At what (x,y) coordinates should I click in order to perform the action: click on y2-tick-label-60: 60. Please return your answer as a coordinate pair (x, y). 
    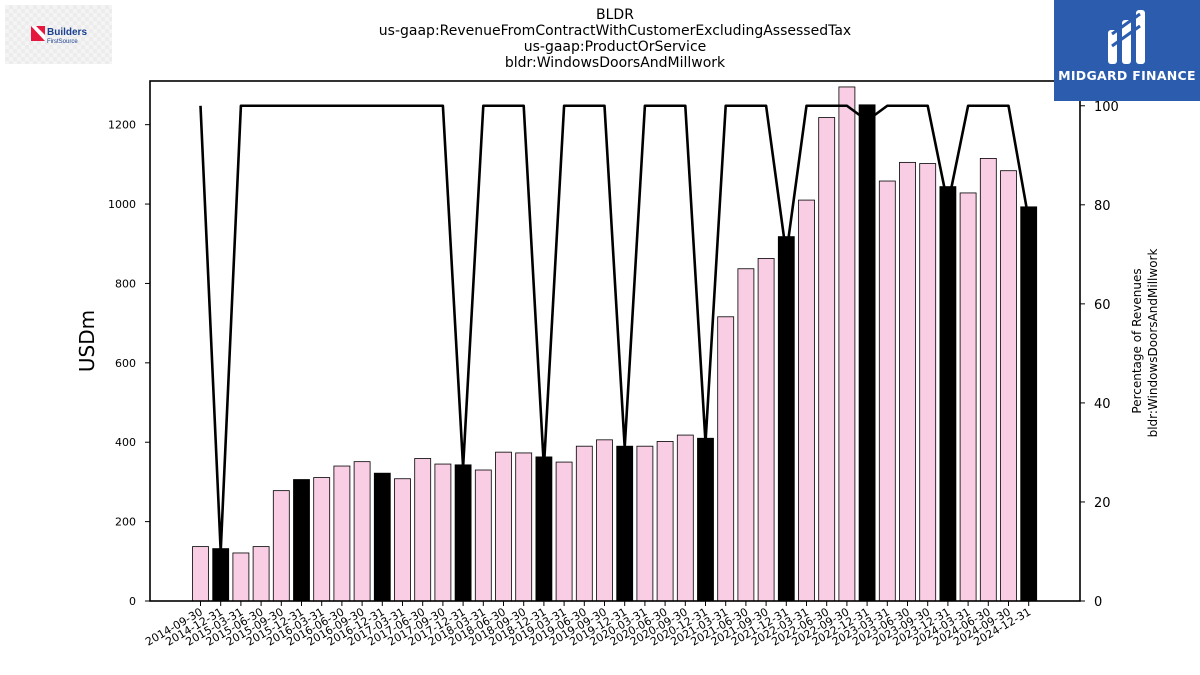
    Looking at the image, I should click on (1102, 305).